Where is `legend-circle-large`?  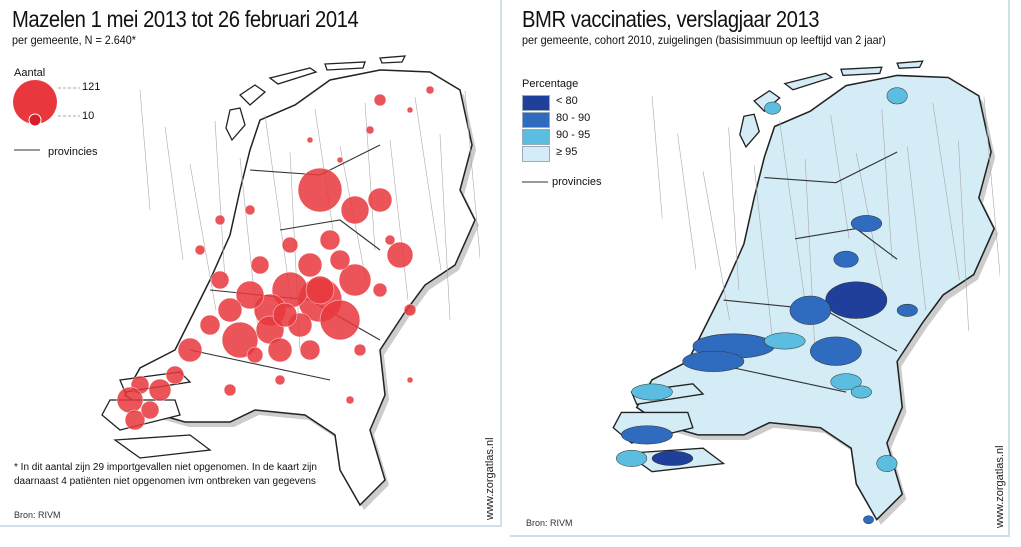 legend-circle-large is located at coordinates (35, 102).